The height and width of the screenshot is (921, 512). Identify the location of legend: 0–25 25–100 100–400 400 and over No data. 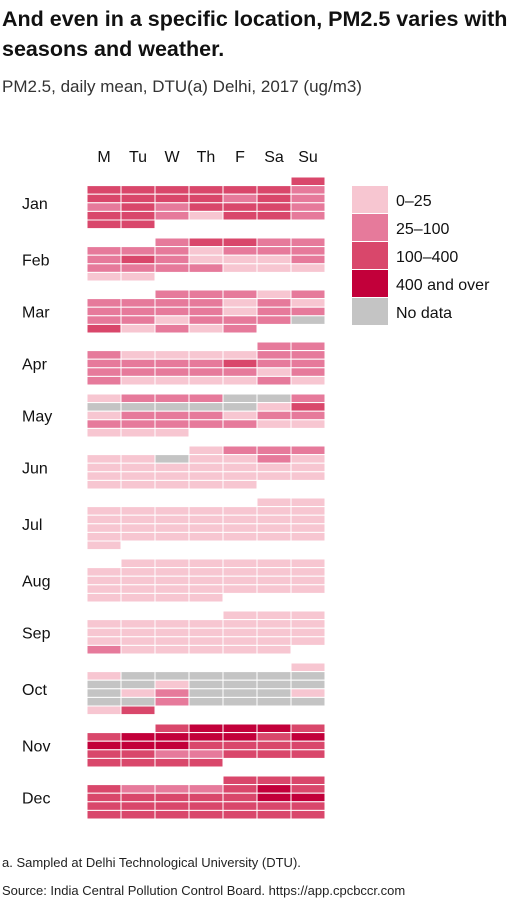
(421, 255).